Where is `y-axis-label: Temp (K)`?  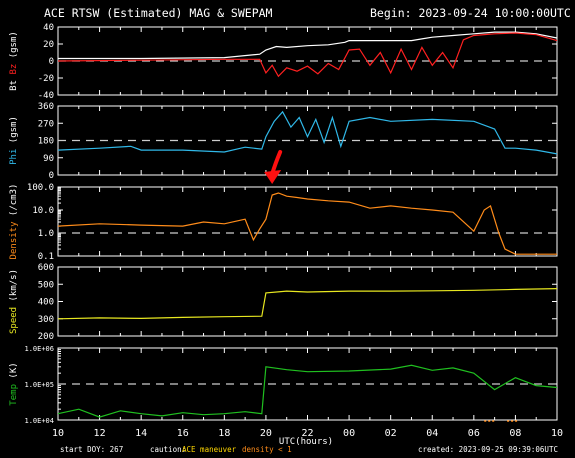
y-axis-label: Temp (K) is located at coordinates (14, 383).